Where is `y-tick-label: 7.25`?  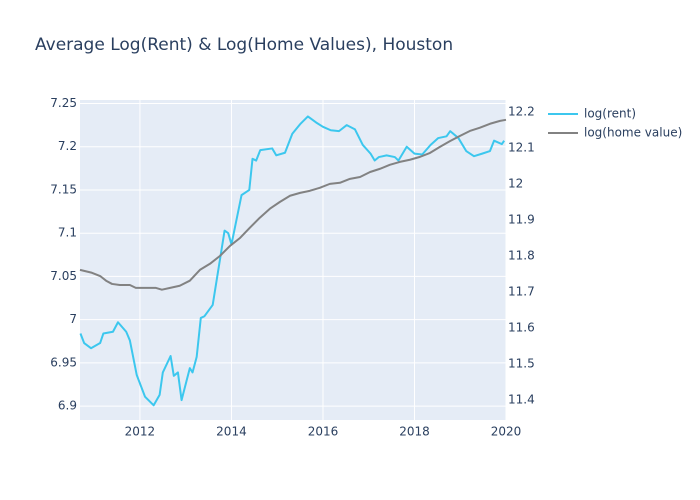 y-tick-label: 7.25 is located at coordinates (63, 103).